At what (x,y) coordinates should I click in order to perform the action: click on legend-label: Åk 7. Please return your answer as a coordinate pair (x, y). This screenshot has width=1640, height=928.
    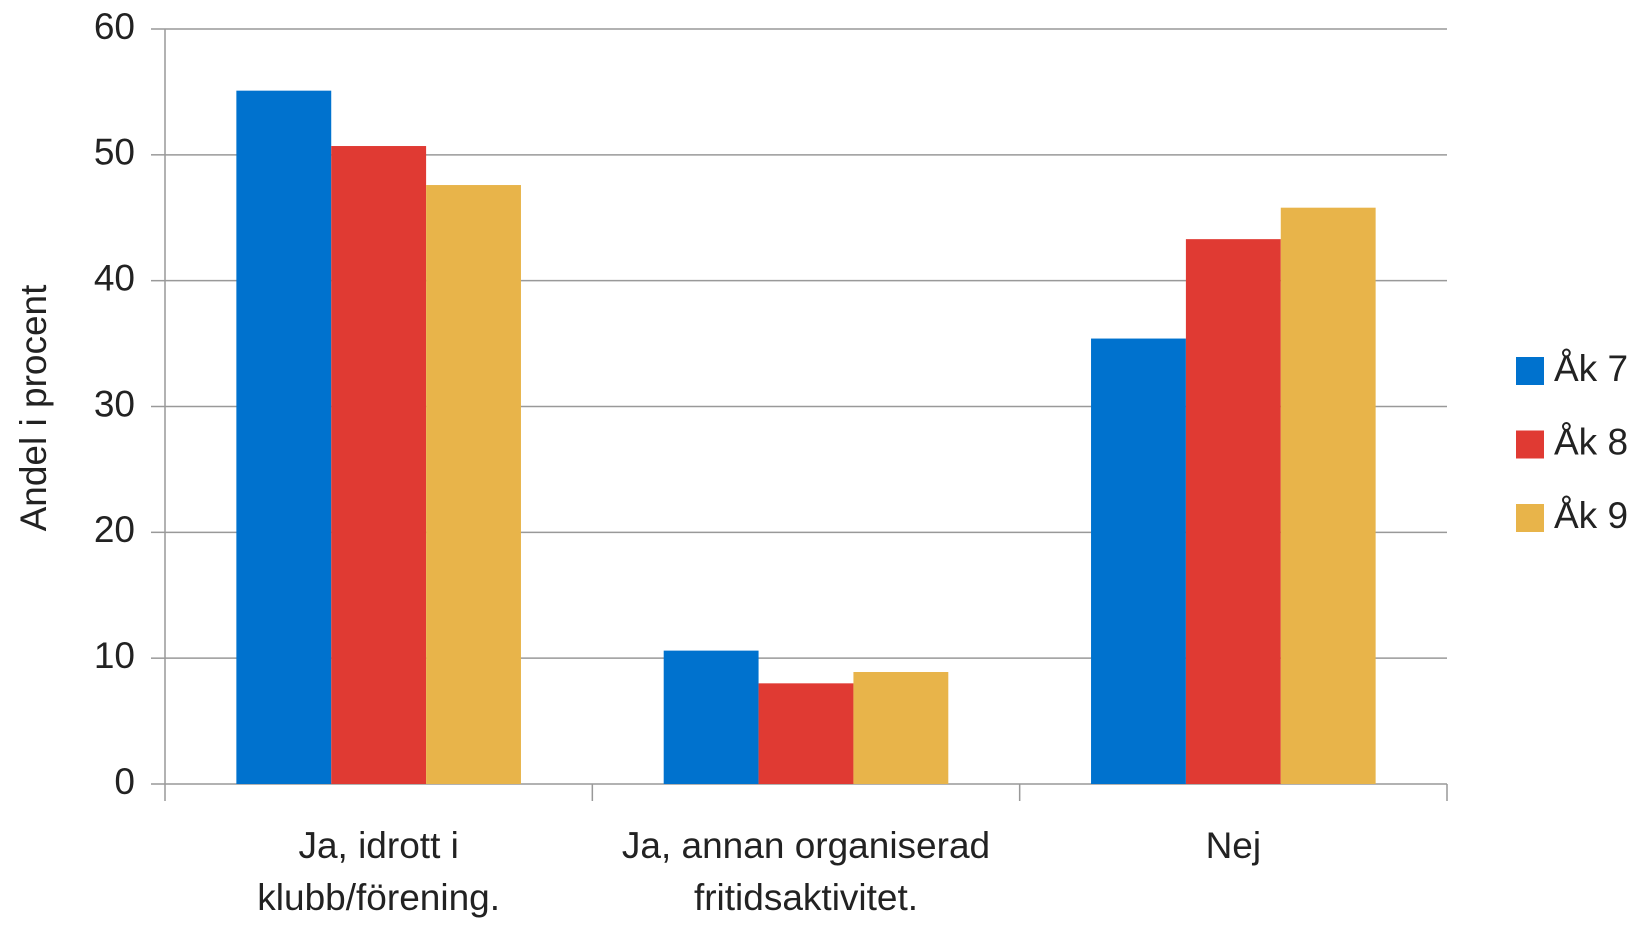
    Looking at the image, I should click on (1591, 368).